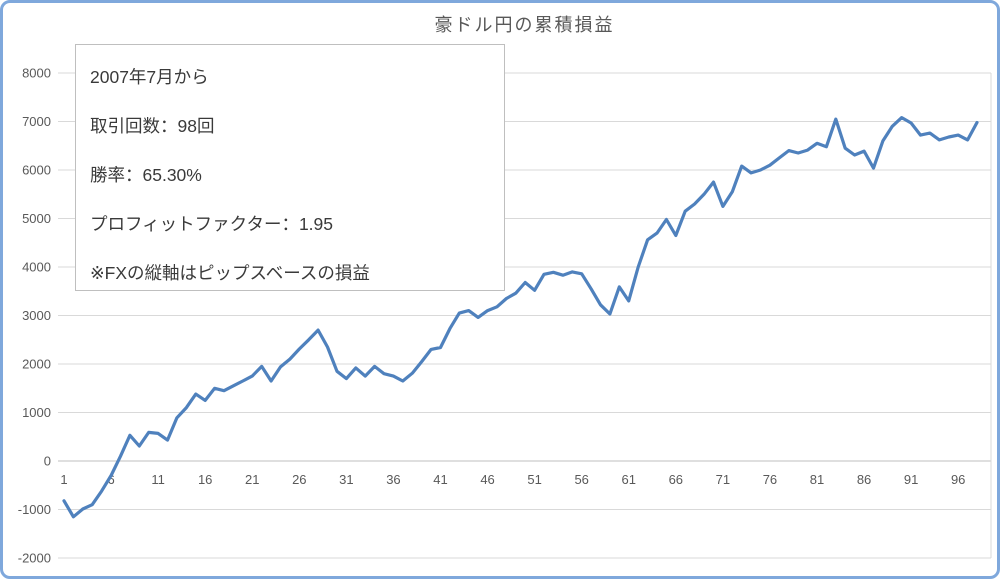 This screenshot has height=579, width=1000. I want to click on y-tick-label: -2000, so click(34, 558).